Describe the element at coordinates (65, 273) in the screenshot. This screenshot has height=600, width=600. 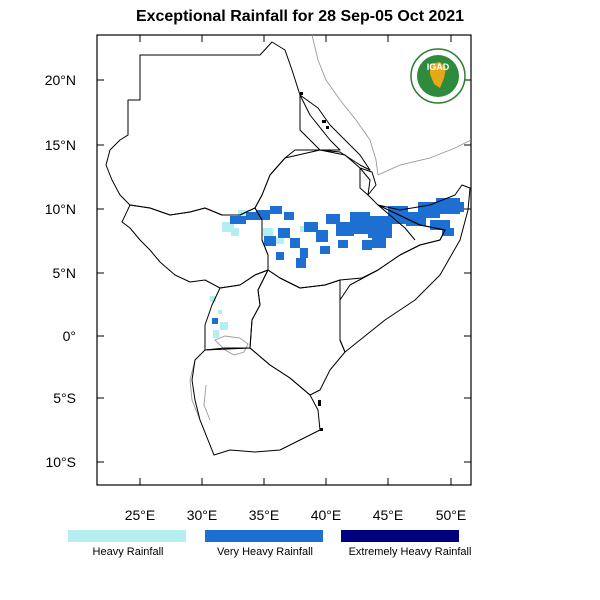
I see `lat-label-5n: 5°N` at that location.